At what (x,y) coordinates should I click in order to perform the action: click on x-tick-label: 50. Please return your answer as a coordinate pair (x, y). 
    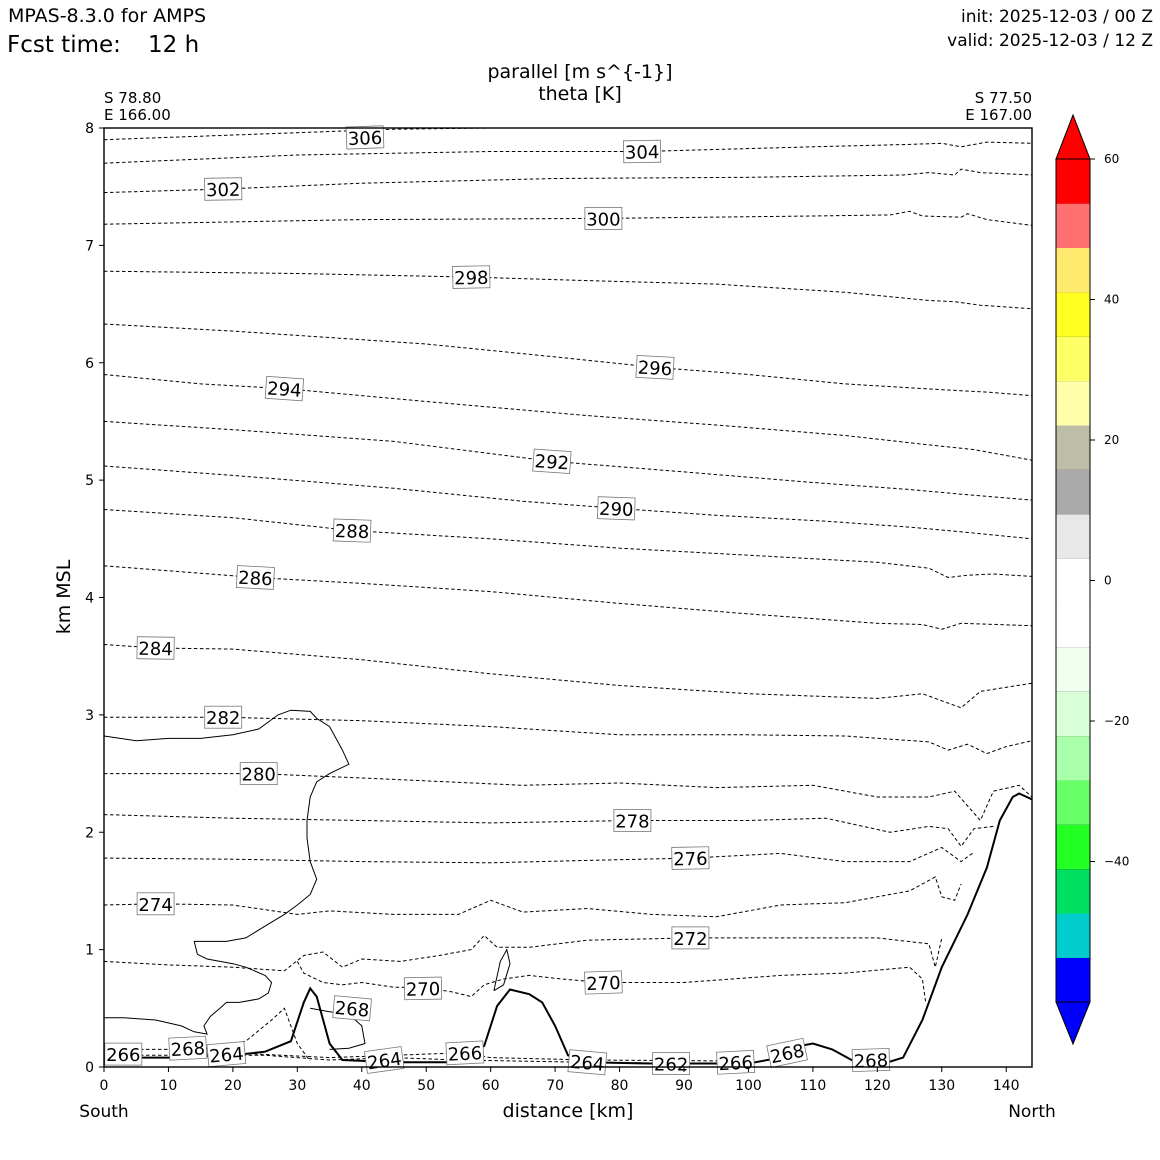
    Looking at the image, I should click on (426, 1086).